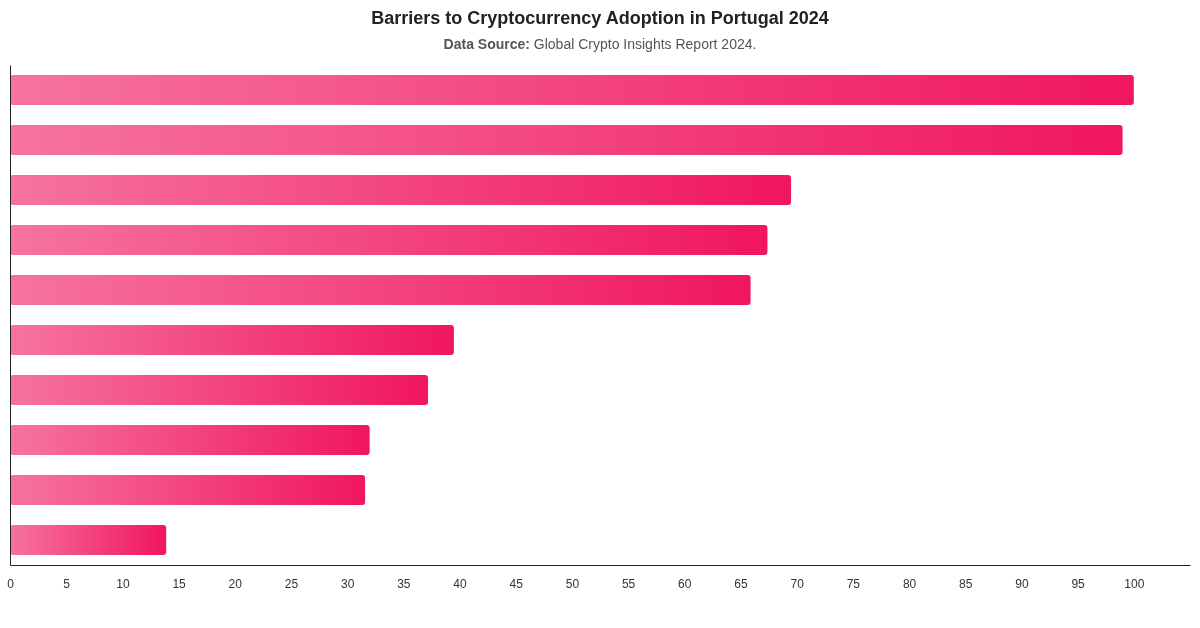  Describe the element at coordinates (123, 583) in the screenshot. I see `x-tick-label: 10` at that location.